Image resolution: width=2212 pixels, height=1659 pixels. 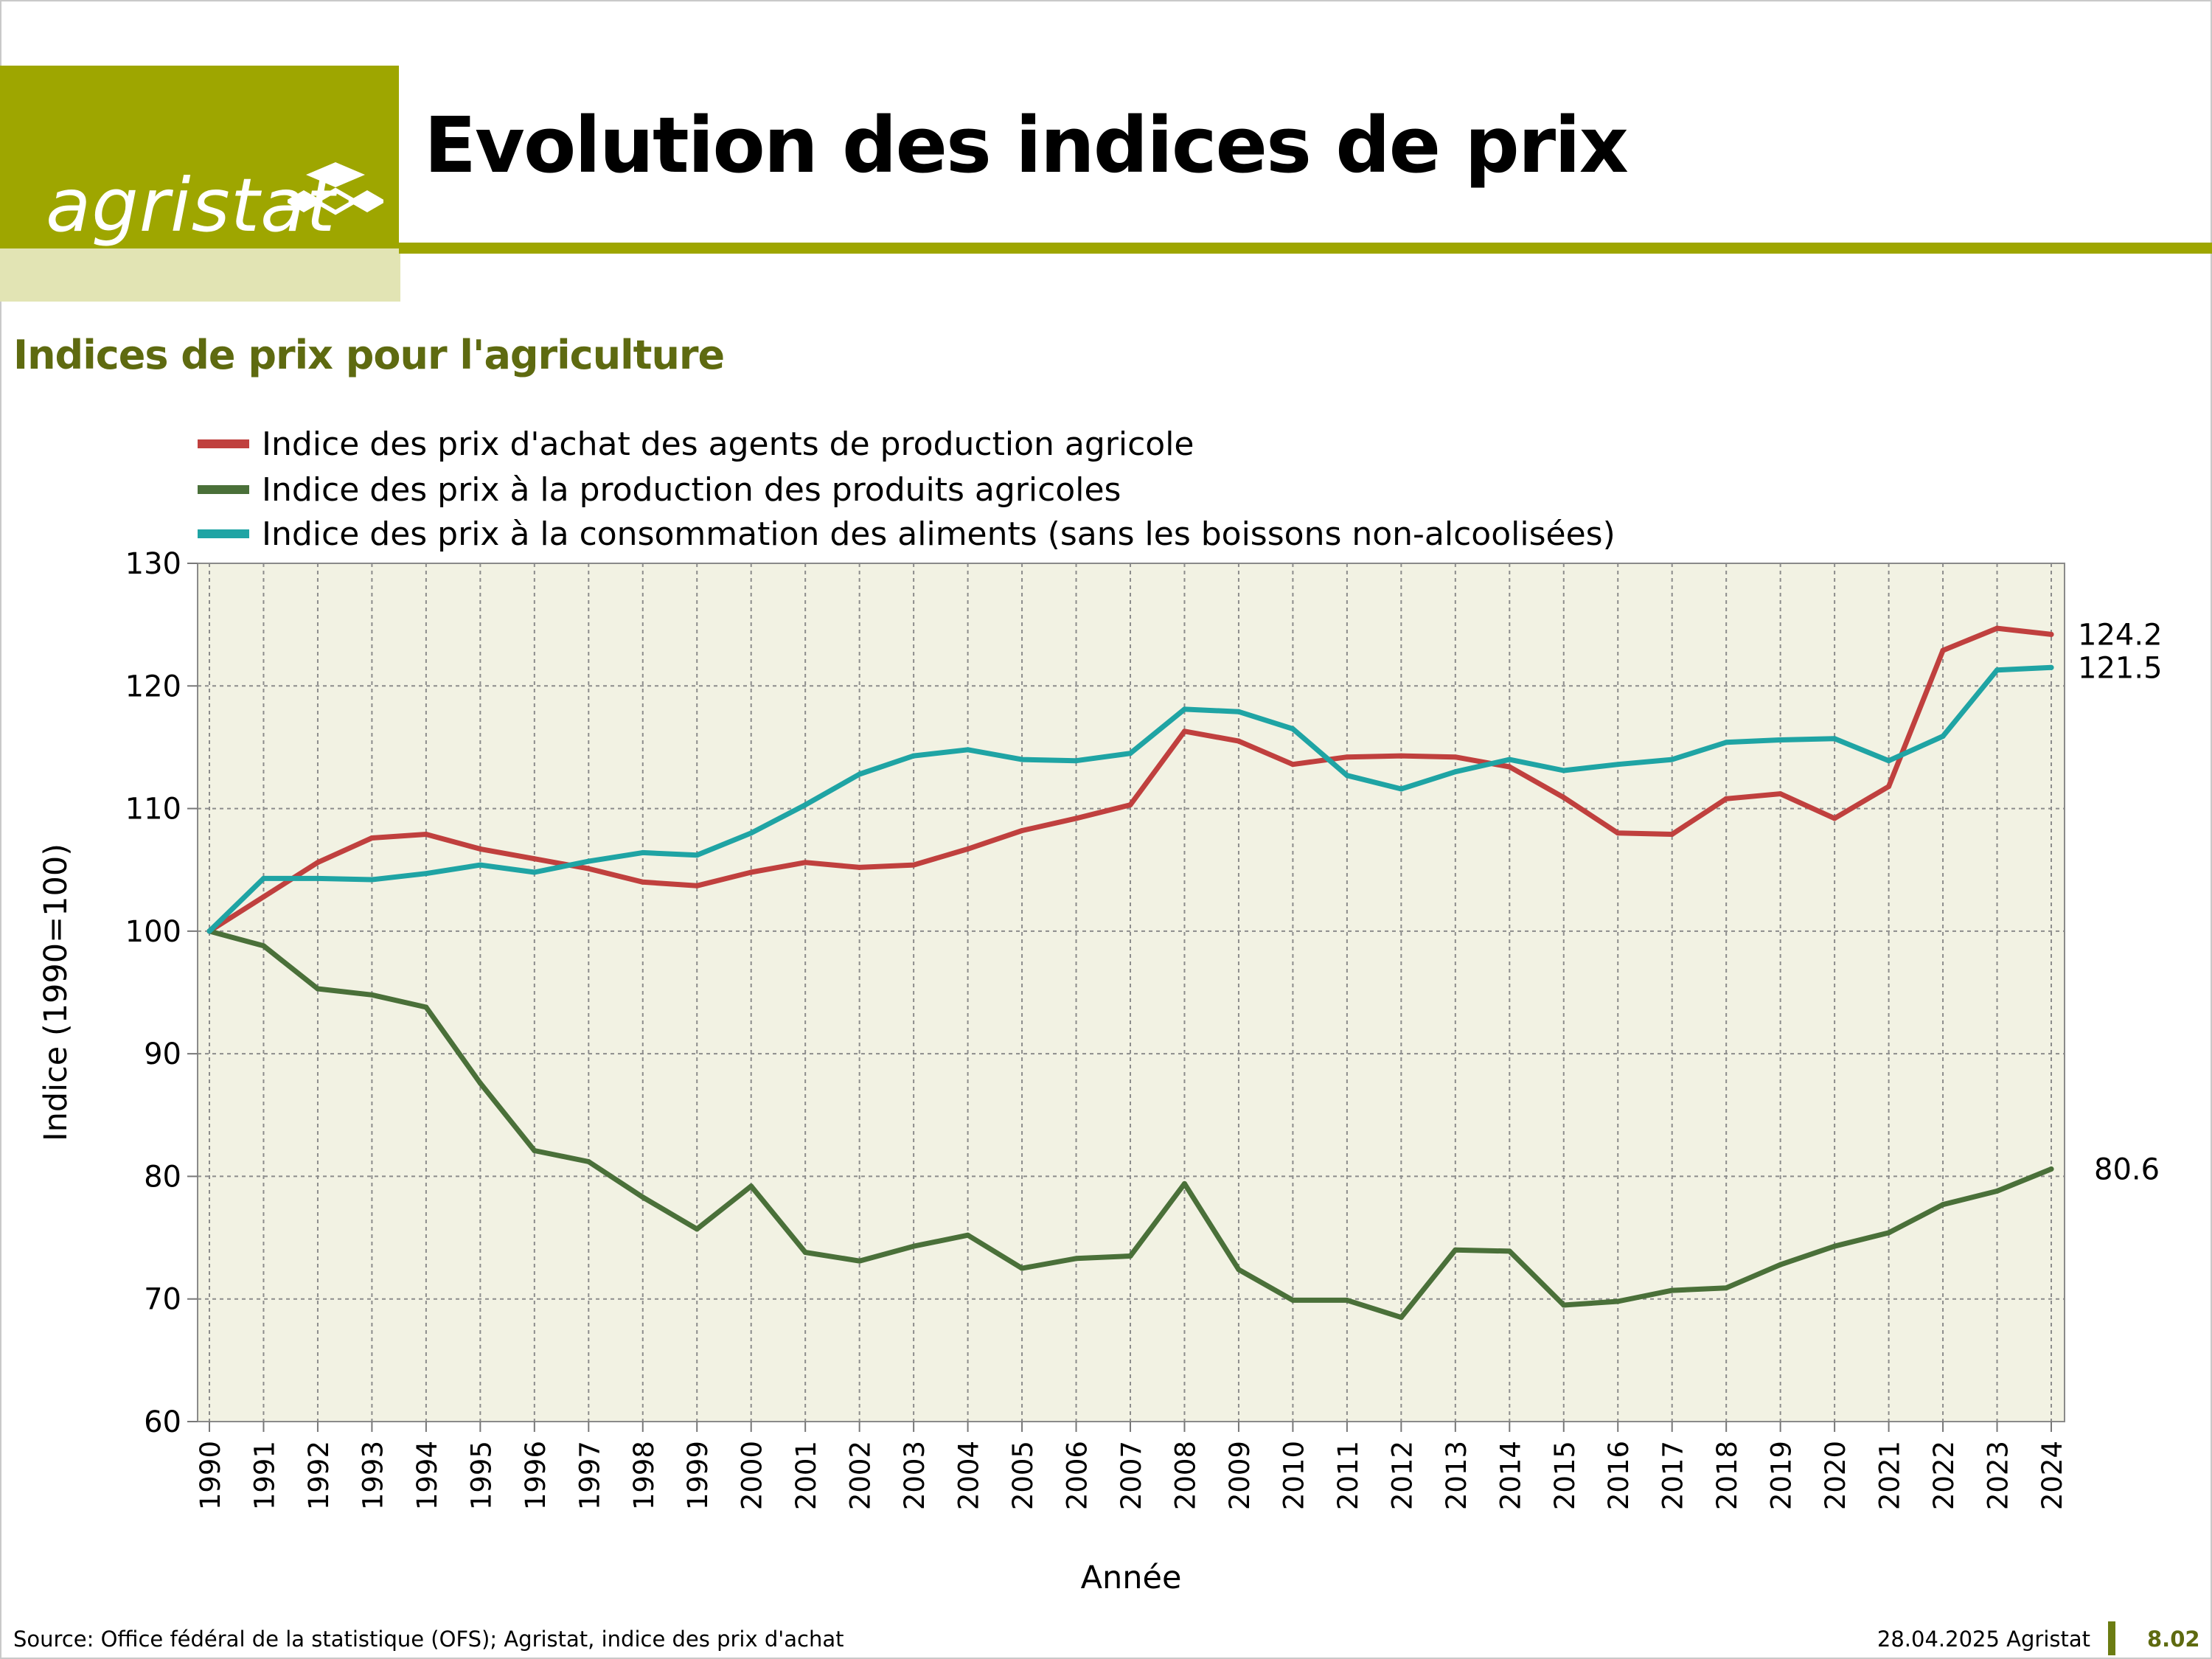 What do you see at coordinates (1619, 1475) in the screenshot?
I see `x-tick-label: 2016` at bounding box center [1619, 1475].